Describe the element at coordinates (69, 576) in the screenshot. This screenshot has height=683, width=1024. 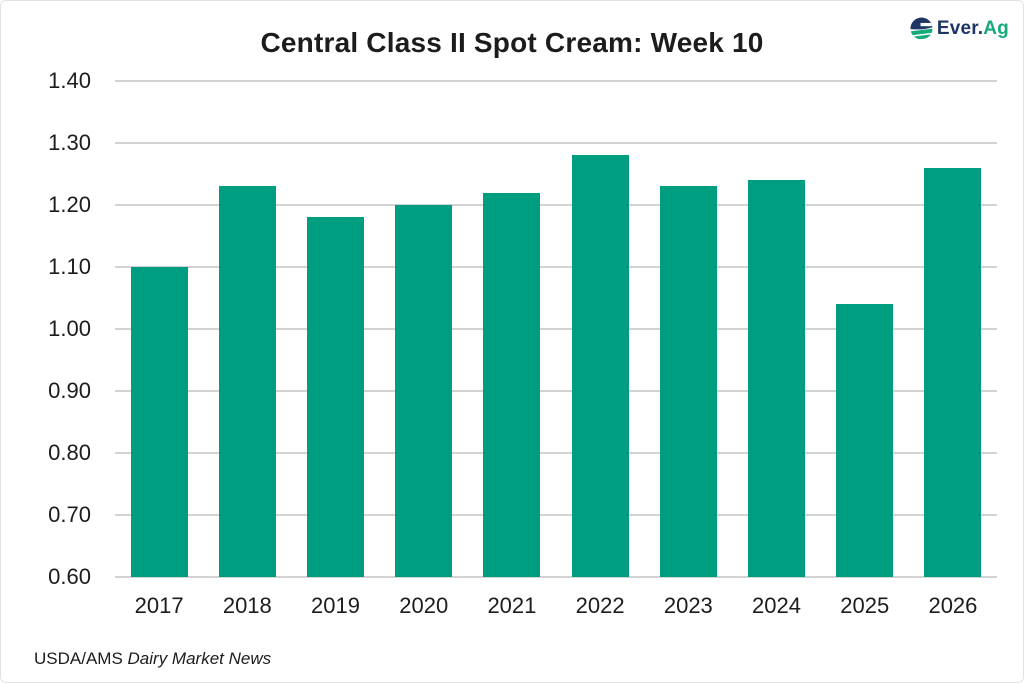
I see `y-tick-label: 0.60` at that location.